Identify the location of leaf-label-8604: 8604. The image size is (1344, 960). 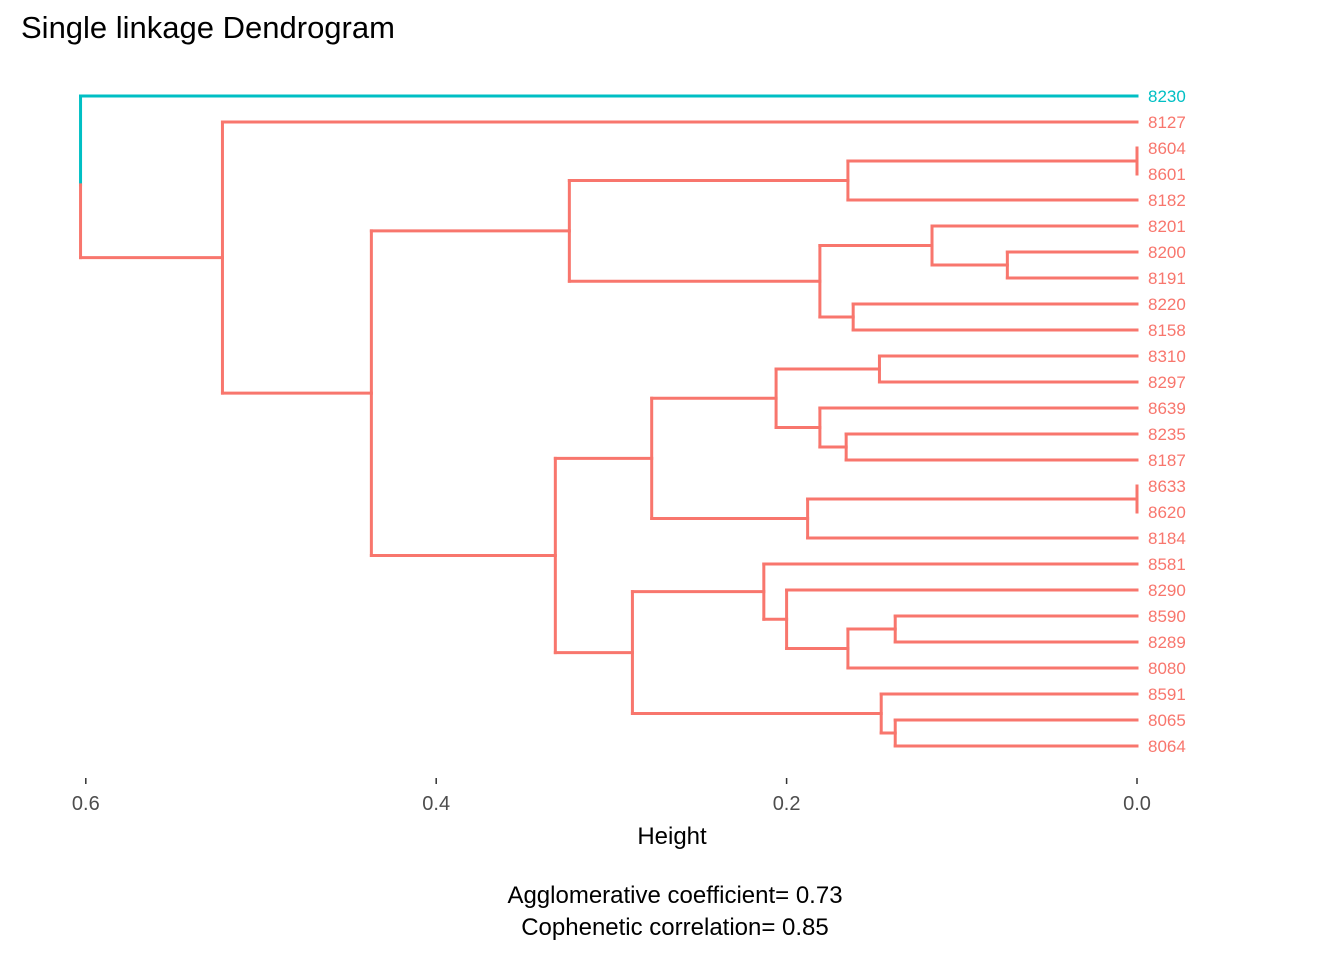
(1167, 148).